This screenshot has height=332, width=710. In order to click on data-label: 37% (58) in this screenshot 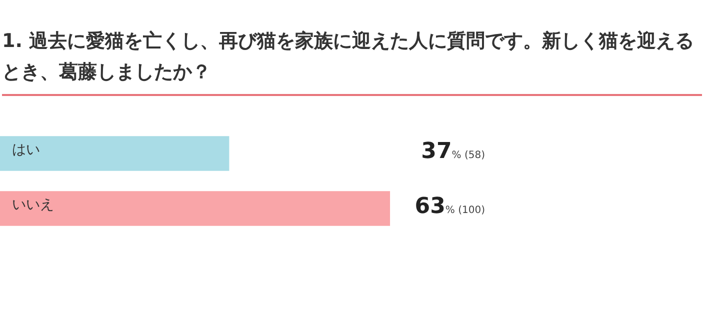, I will do `click(453, 151)`.